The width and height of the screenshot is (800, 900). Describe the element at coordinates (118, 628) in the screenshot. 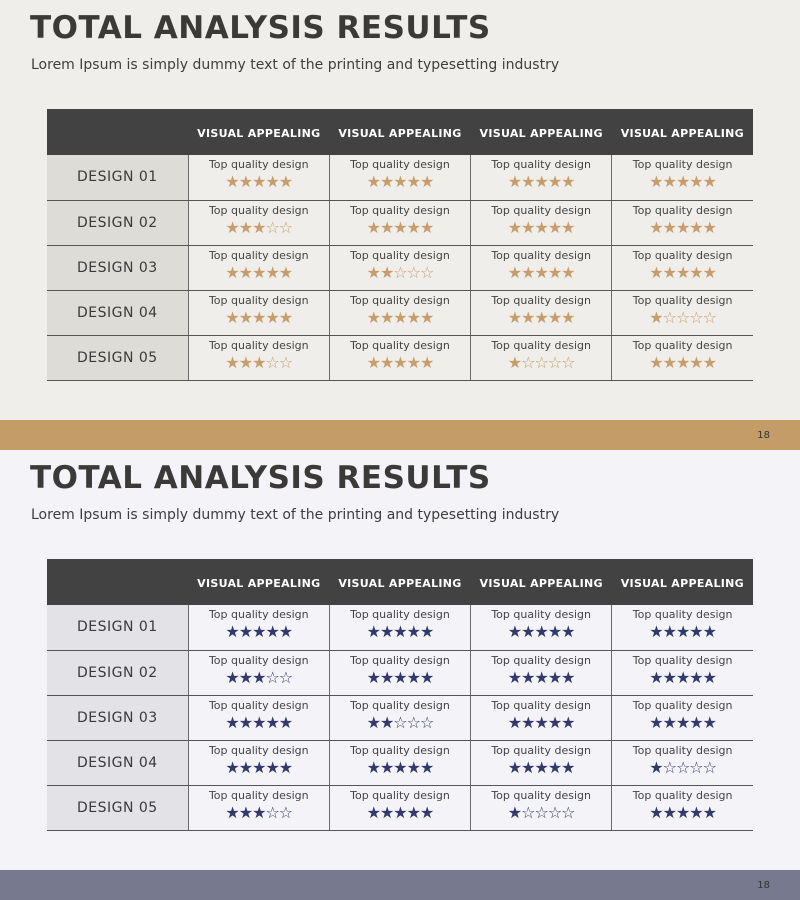

I see `row-label: DESIGN 01` at that location.